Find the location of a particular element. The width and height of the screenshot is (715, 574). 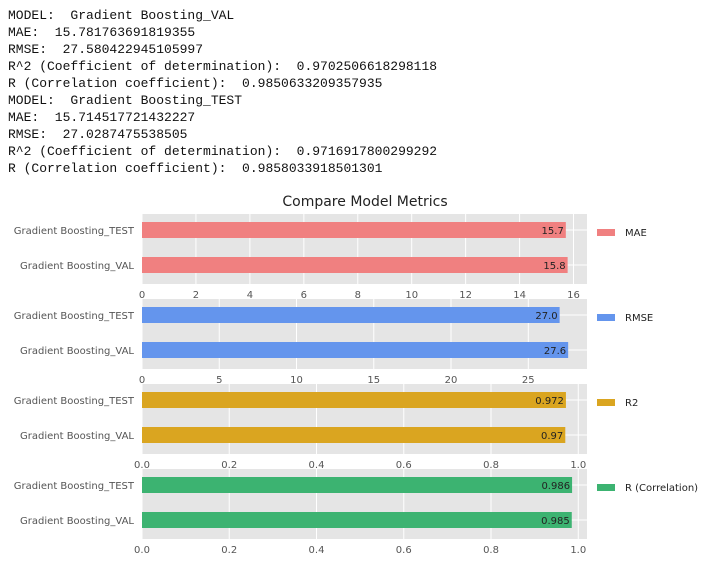

console-line: MODEL: Gradient Boosting_TEST is located at coordinates (125, 100).